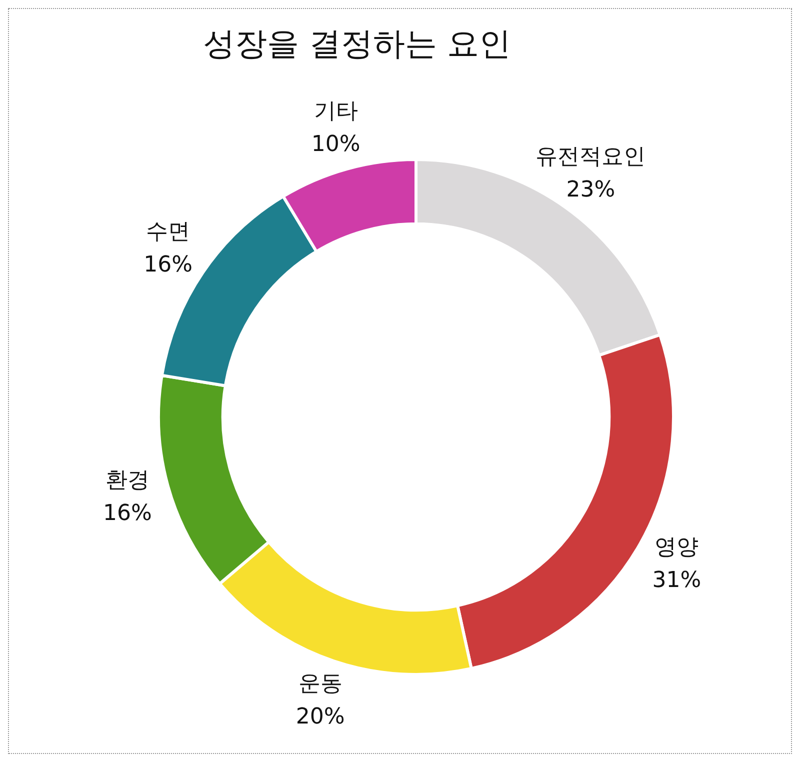  Describe the element at coordinates (357, 43) in the screenshot. I see `chart-title: 성장을 결정하는 요인` at that location.